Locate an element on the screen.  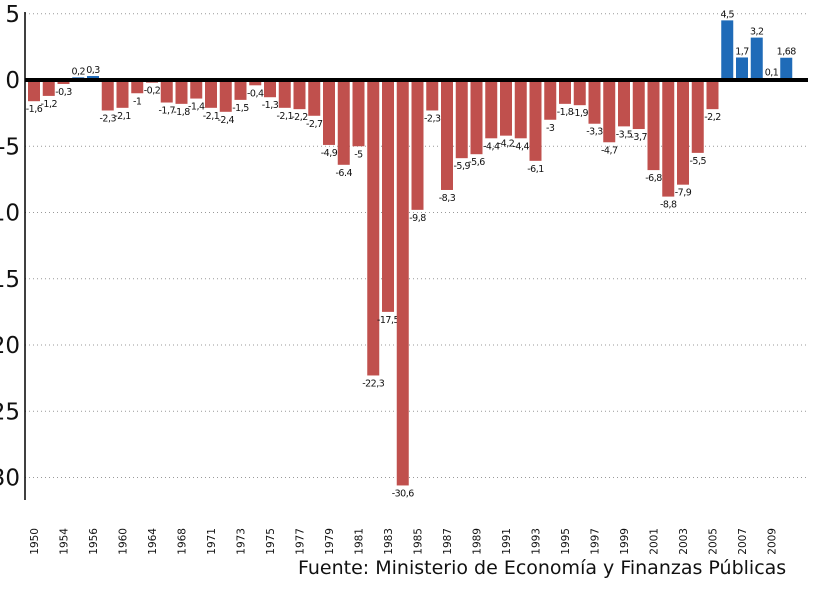
x-tick-label: 1971 is located at coordinates (212, 541).